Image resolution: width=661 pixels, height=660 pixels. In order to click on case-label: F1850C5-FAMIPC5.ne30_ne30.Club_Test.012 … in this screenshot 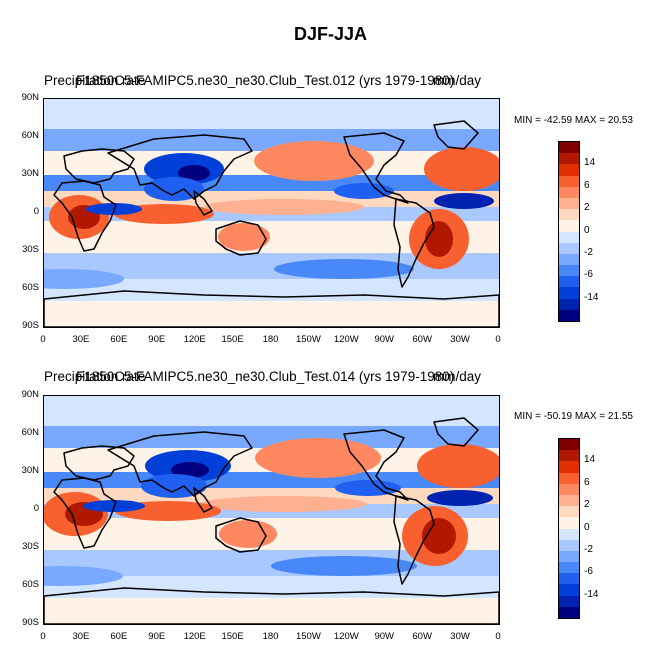, I will do `click(265, 80)`.